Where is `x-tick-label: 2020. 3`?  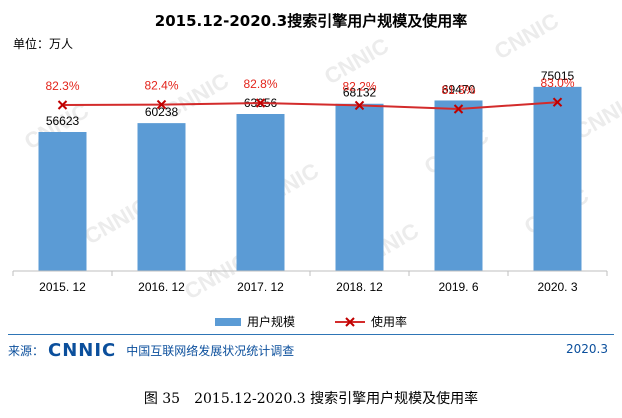
x-tick-label: 2020. 3 is located at coordinates (557, 287).